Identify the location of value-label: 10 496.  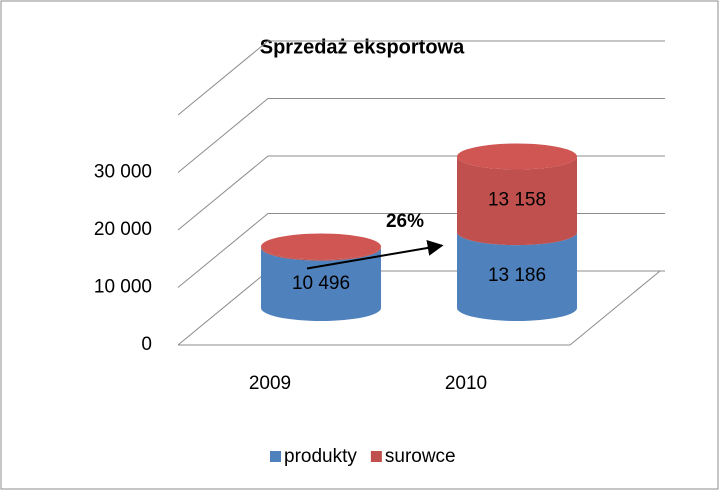
(321, 283).